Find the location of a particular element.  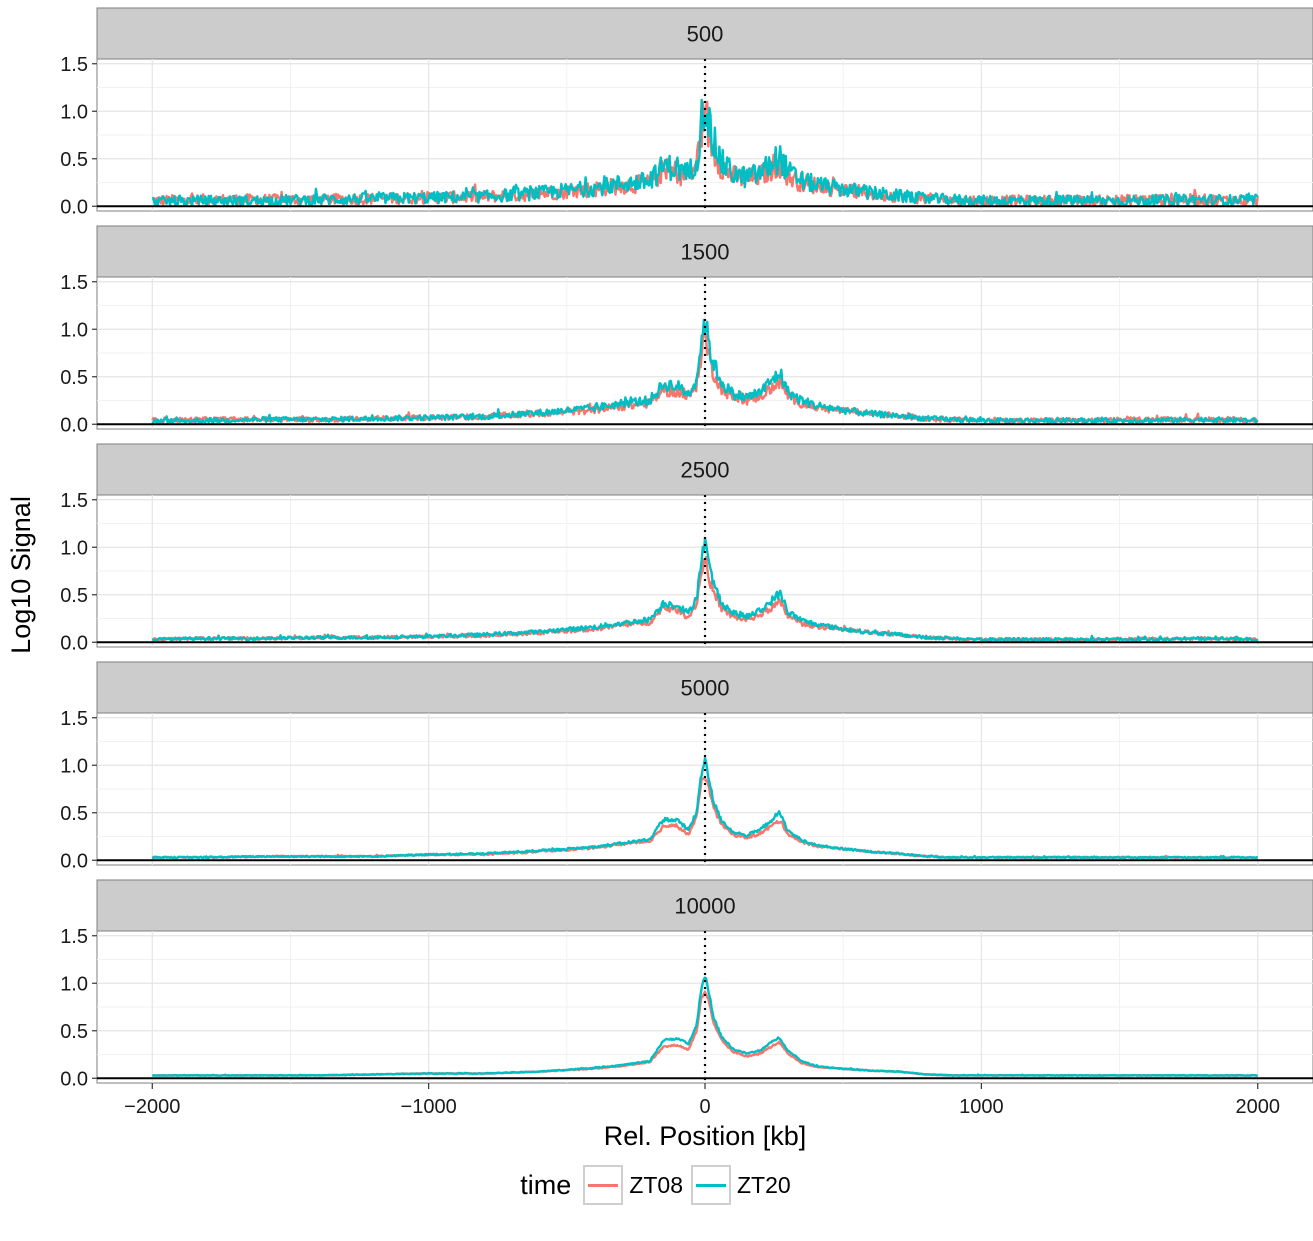

legend-title: time is located at coordinates (546, 1184).